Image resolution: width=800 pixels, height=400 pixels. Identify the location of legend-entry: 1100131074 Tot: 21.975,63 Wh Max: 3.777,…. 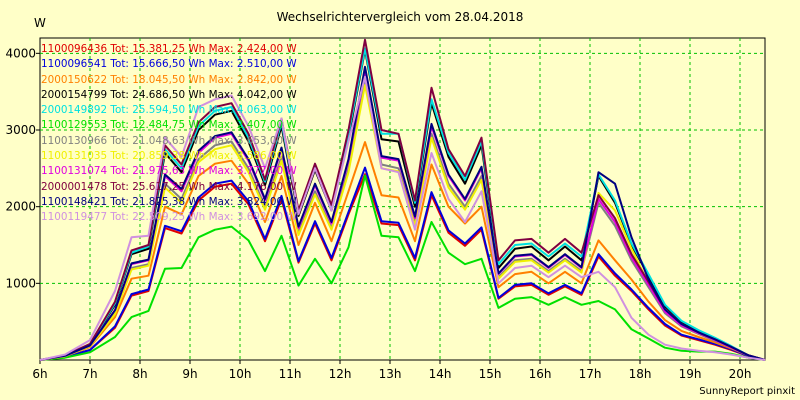
(169, 171).